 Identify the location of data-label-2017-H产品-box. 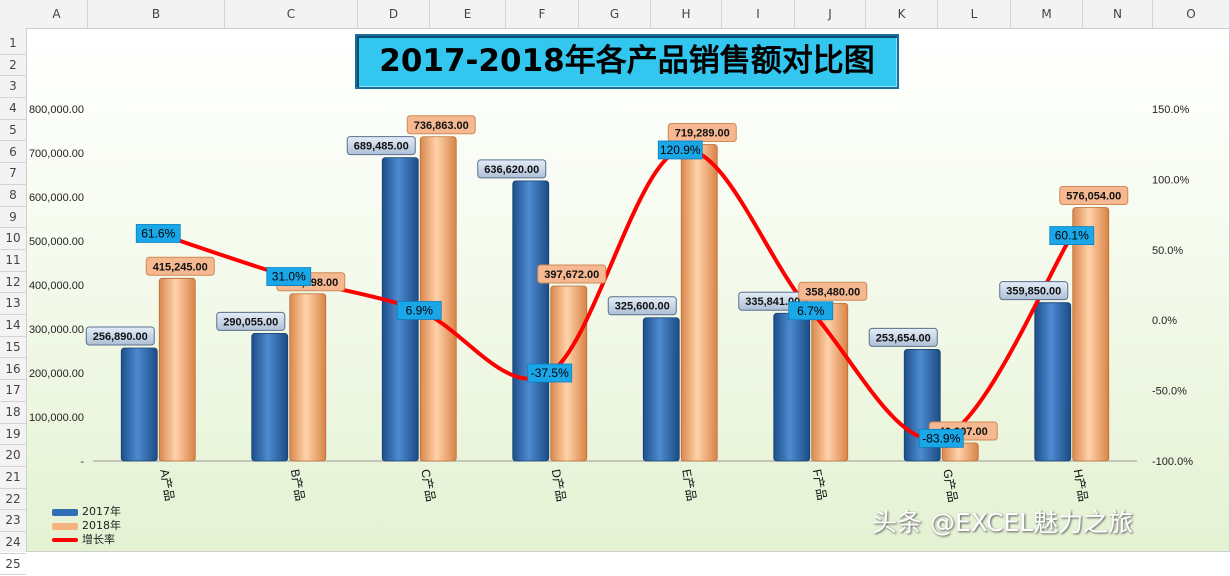
(1034, 291).